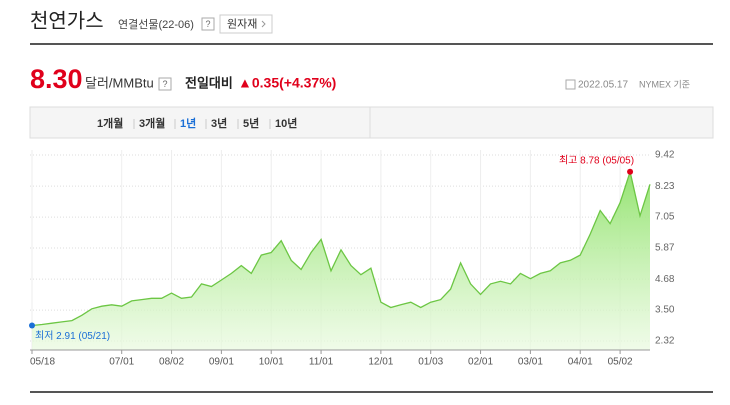 Image resolution: width=730 pixels, height=405 pixels. I want to click on tab: 3개월, so click(152, 123).